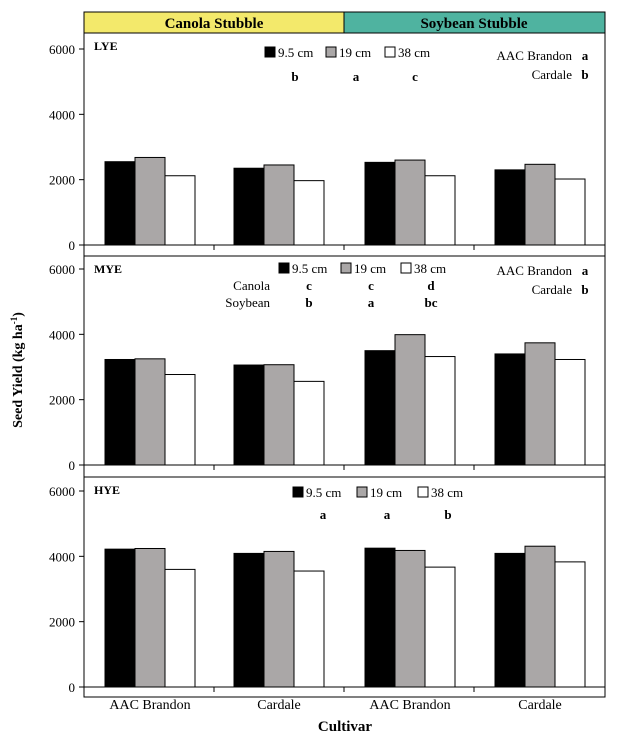  I want to click on cultivar-name-mye-2: Cardale, so click(552, 289).